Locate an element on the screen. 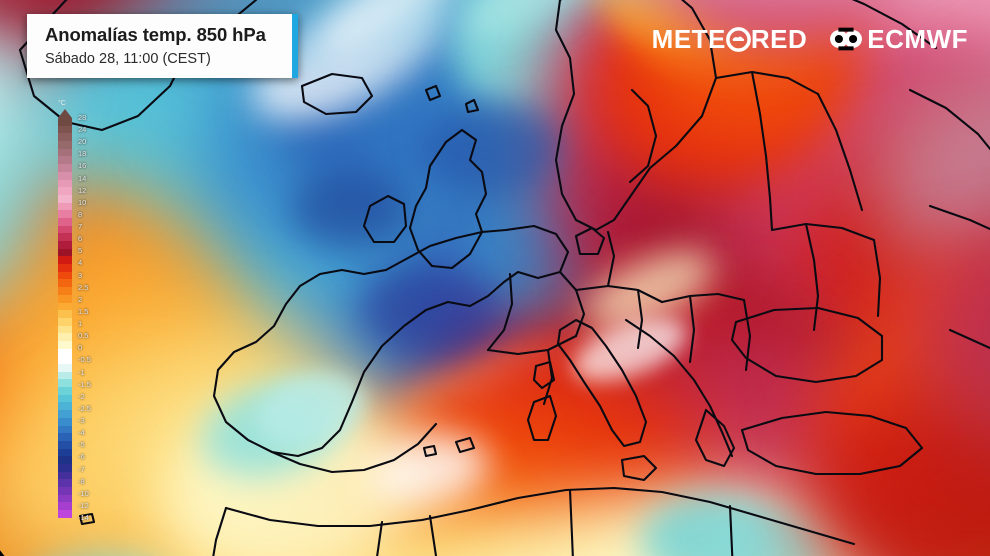 Image resolution: width=990 pixels, height=556 pixels. legend-tick: -0.5 is located at coordinates (84, 360).